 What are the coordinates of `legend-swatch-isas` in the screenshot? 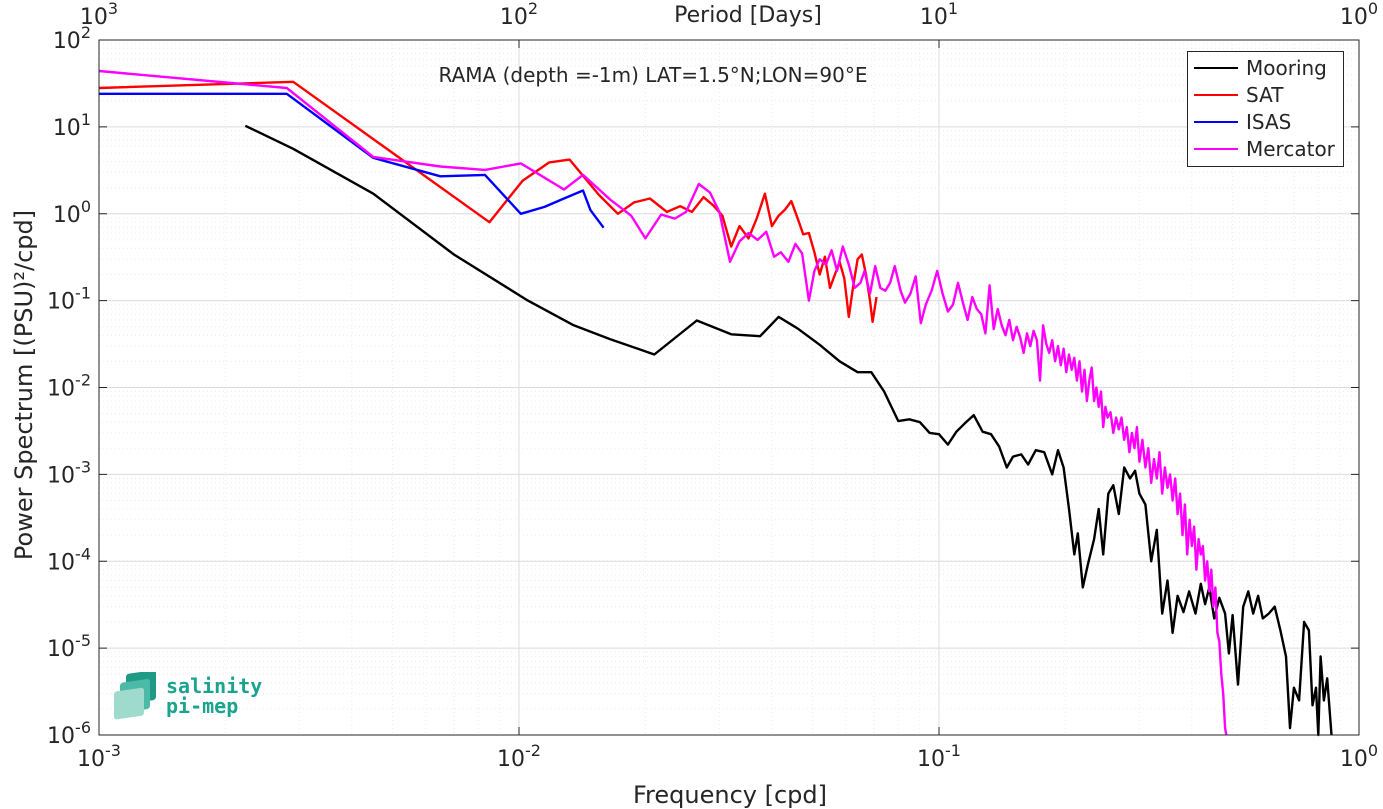 It's located at (1216, 122).